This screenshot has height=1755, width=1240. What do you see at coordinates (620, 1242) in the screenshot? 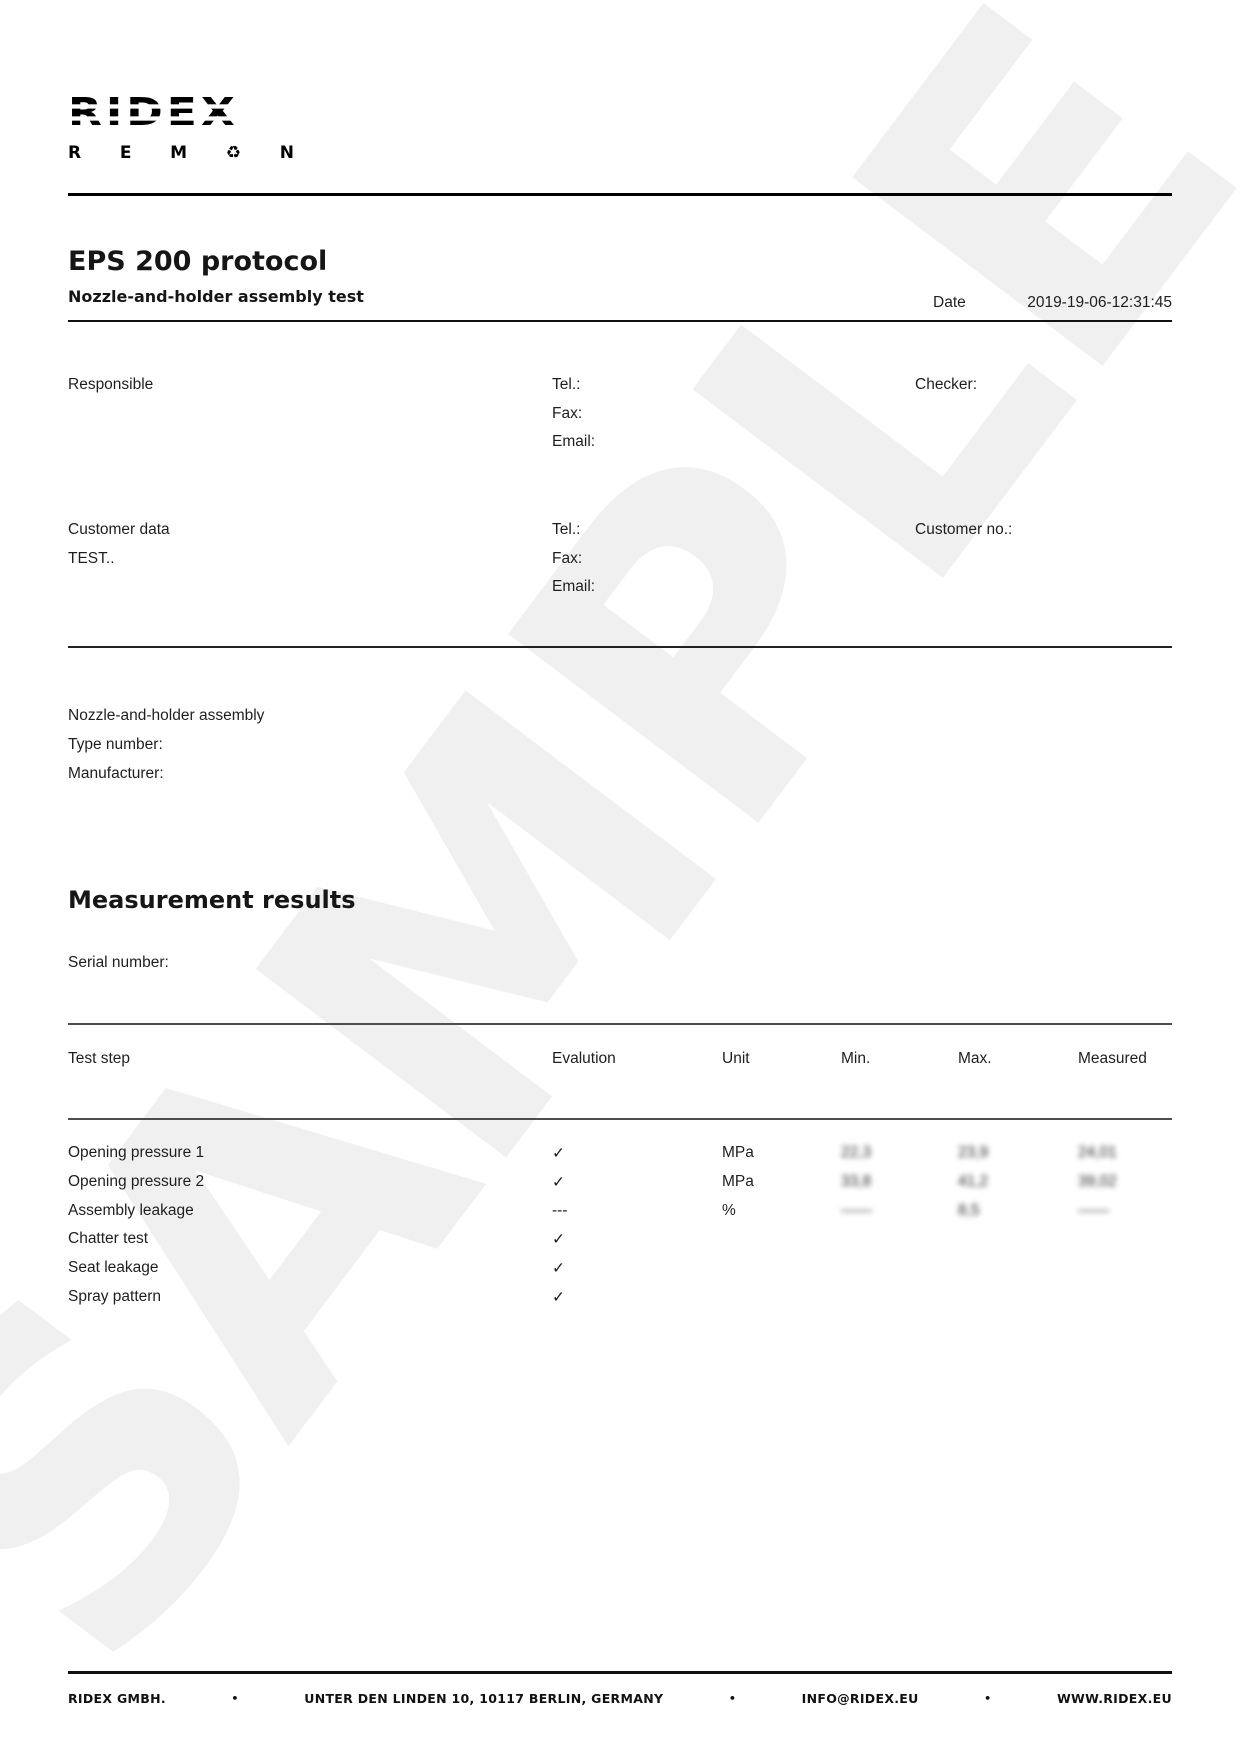
I see `table-row: Chatter test ✓` at bounding box center [620, 1242].